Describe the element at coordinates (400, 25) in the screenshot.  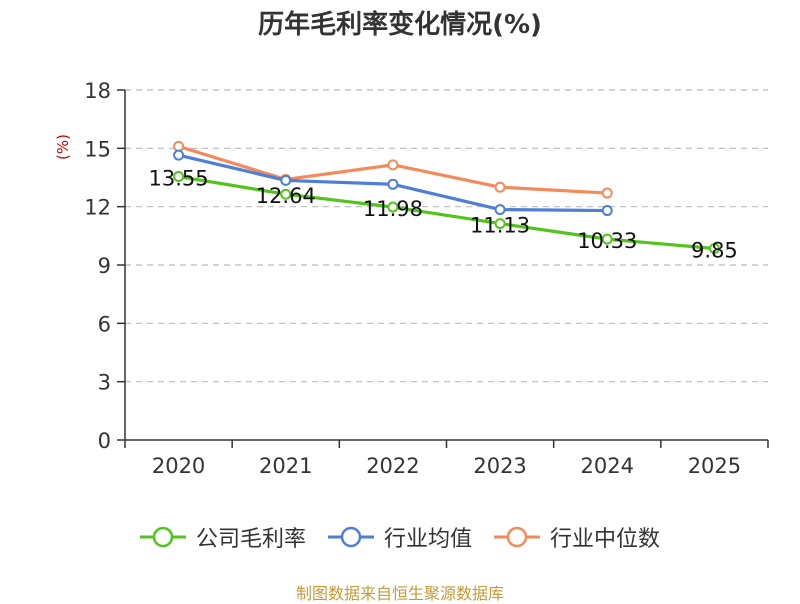
I see `chart-title: 历年毛利率变化情况(%)` at that location.